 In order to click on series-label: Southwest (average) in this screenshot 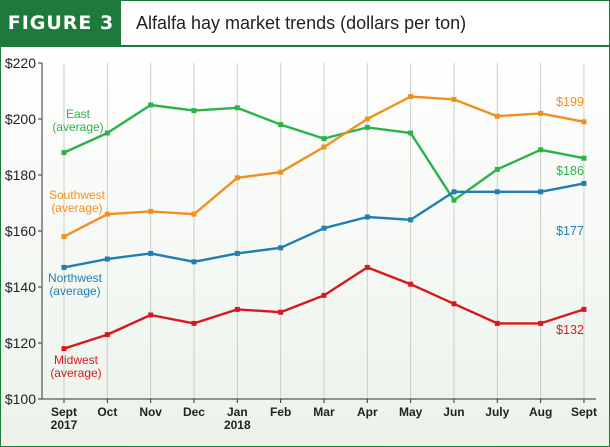, I will do `click(77, 201)`.